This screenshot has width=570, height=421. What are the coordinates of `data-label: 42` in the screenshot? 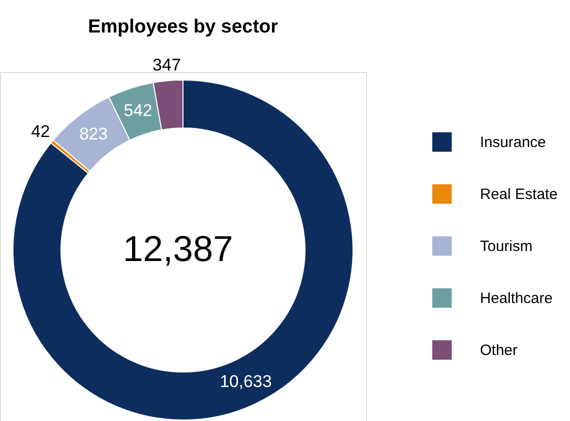 It's located at (40, 131).